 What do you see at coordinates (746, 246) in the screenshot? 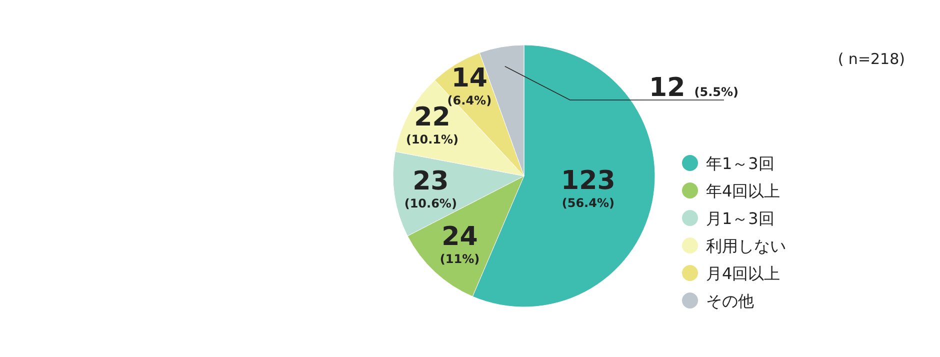
I see `legend-label: 利用しない` at bounding box center [746, 246].